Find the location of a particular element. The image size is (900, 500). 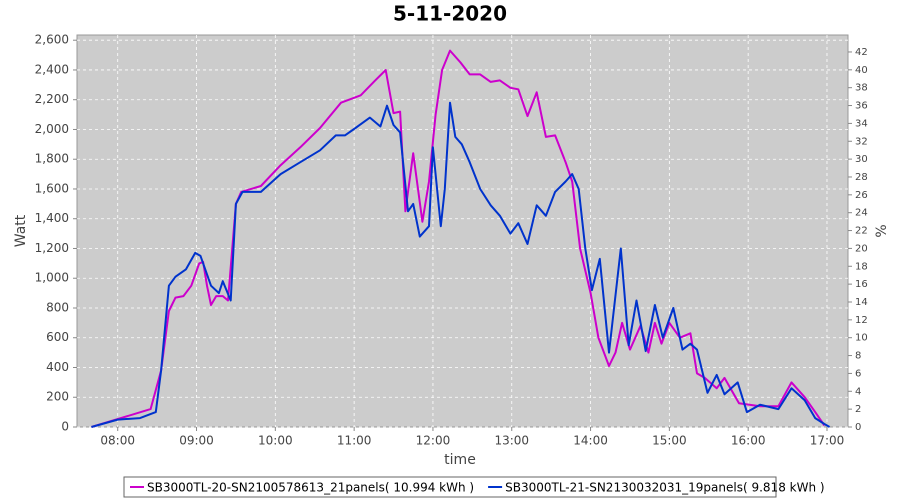

x-tick-label: 16:00 is located at coordinates (748, 441).